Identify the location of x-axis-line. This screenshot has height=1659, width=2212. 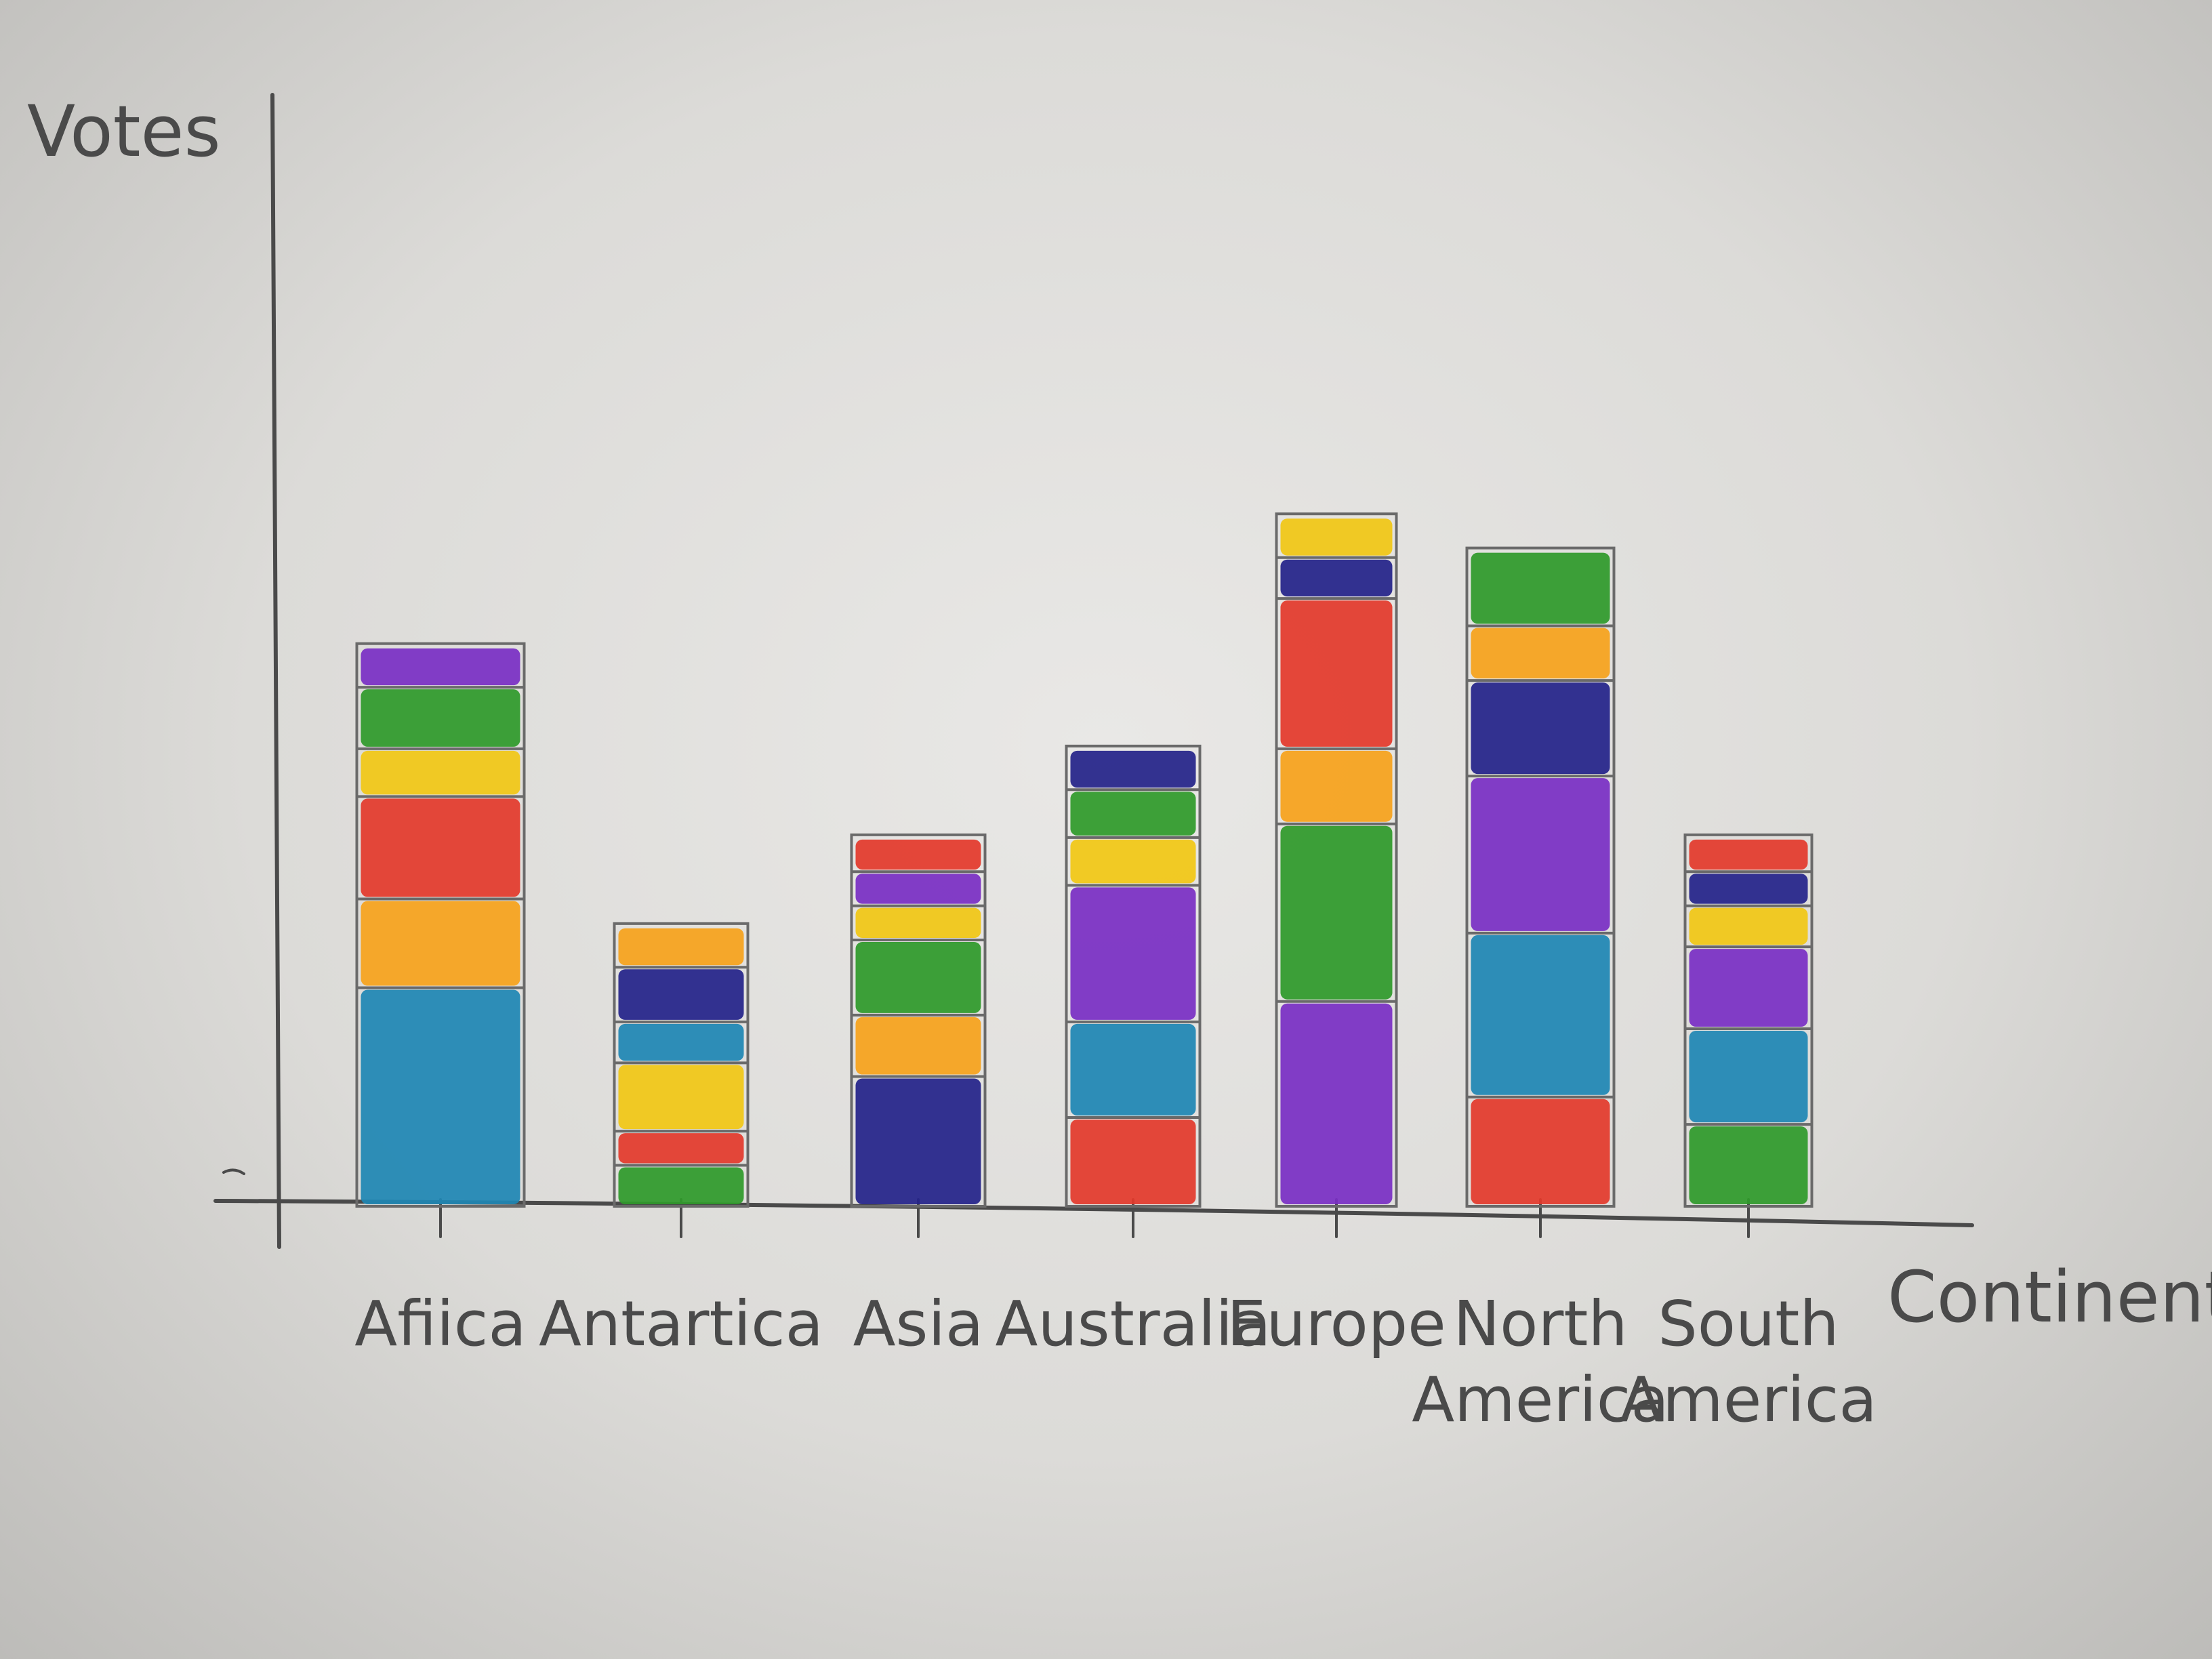
(1093, 1213).